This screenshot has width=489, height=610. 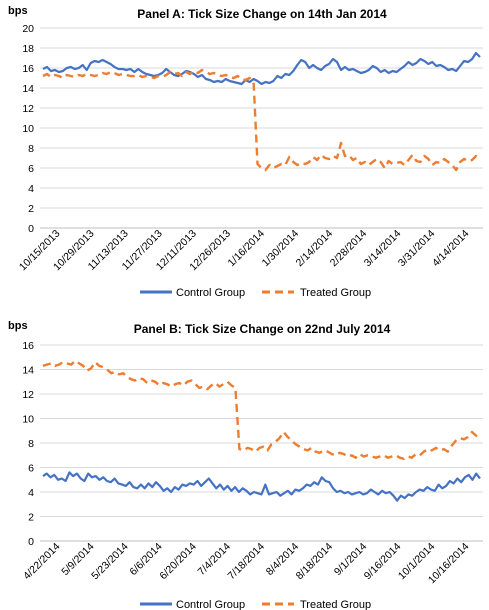 What do you see at coordinates (247, 562) in the screenshot?
I see `x-tick-label: 7/18/2014` at bounding box center [247, 562].